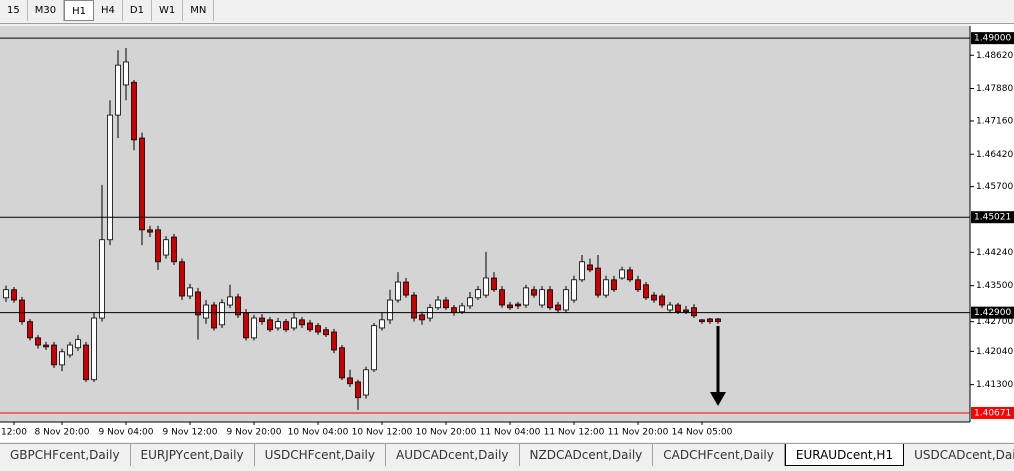 The width and height of the screenshot is (1014, 471). What do you see at coordinates (193, 455) in the screenshot?
I see `symbol-tab: EURJPYcent,Daily` at bounding box center [193, 455].